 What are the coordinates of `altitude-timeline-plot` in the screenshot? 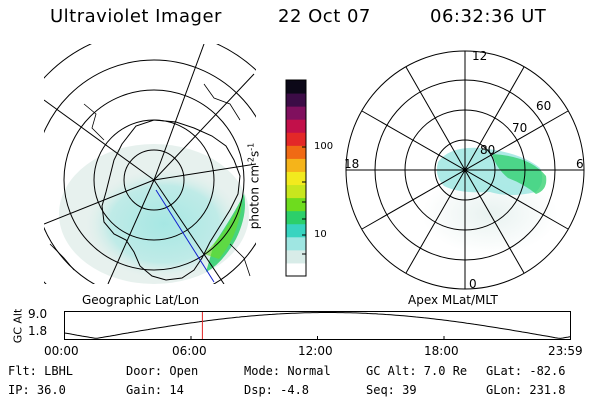 It's located at (317, 325).